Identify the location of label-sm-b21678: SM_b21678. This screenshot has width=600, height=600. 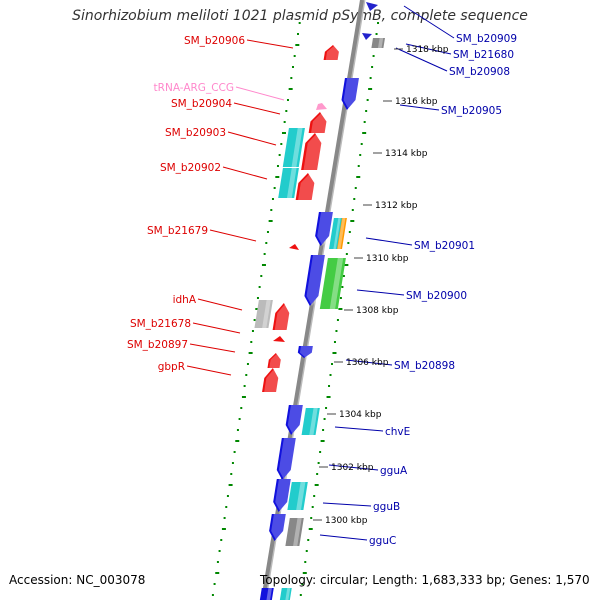
(160, 324).